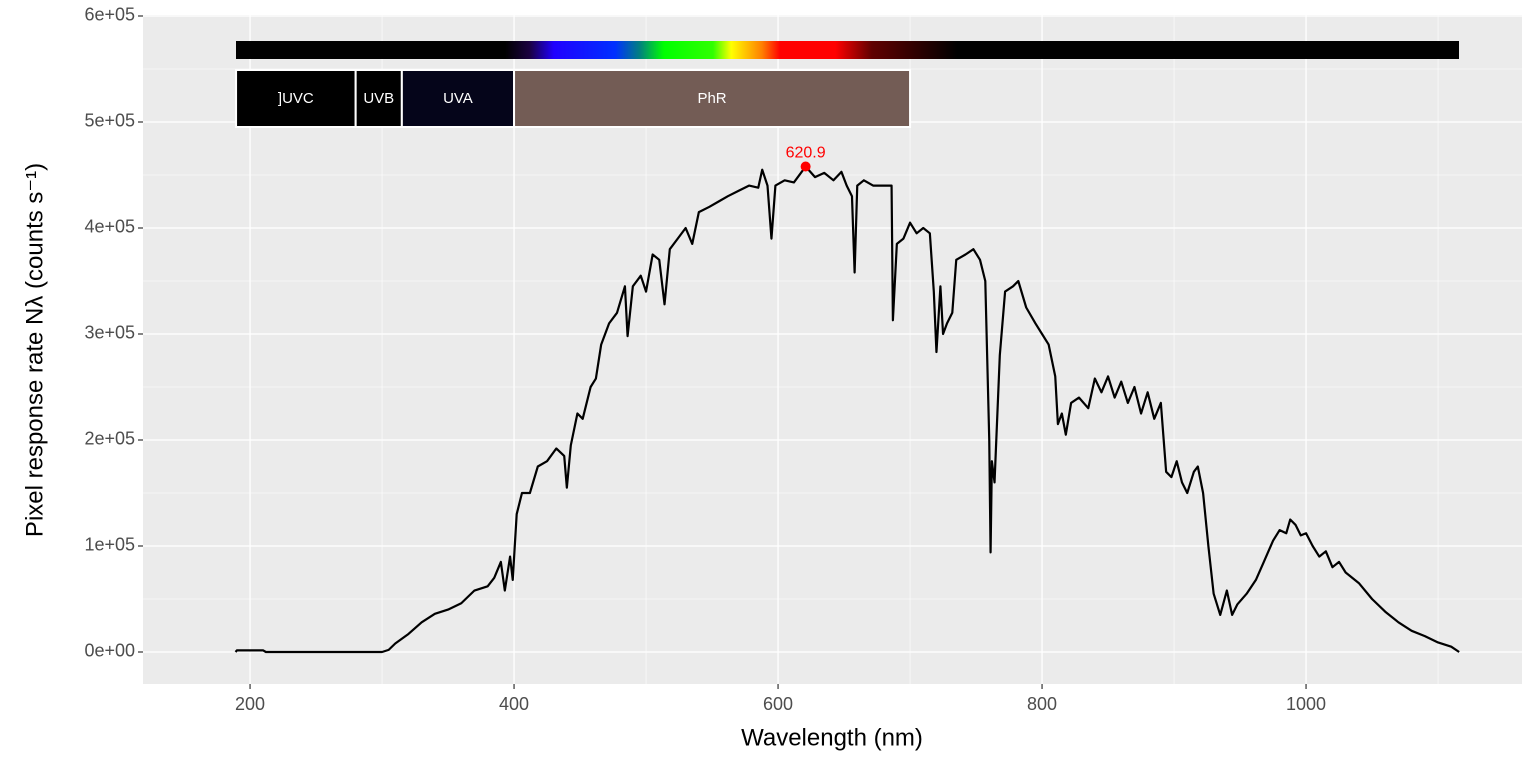  Describe the element at coordinates (832, 737) in the screenshot. I see `x-axis-title: Wavelength (nm)` at that location.